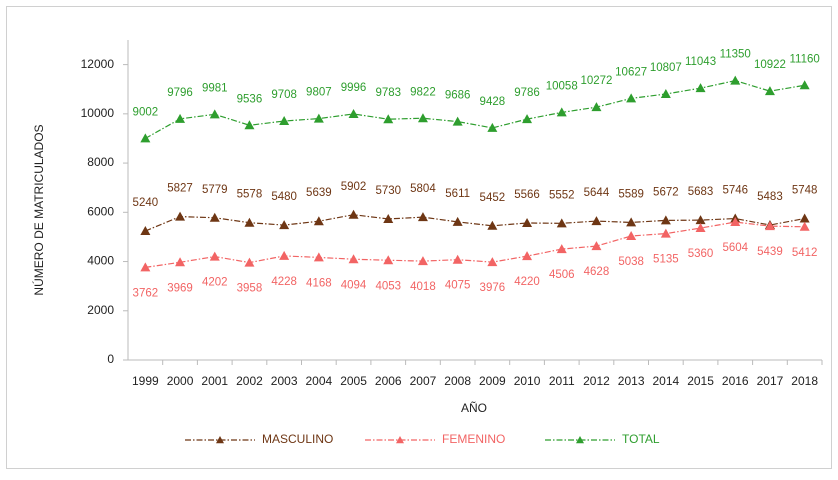 This screenshot has height=480, width=838. What do you see at coordinates (562, 275) in the screenshot?
I see `data-label: 4506` at bounding box center [562, 275].